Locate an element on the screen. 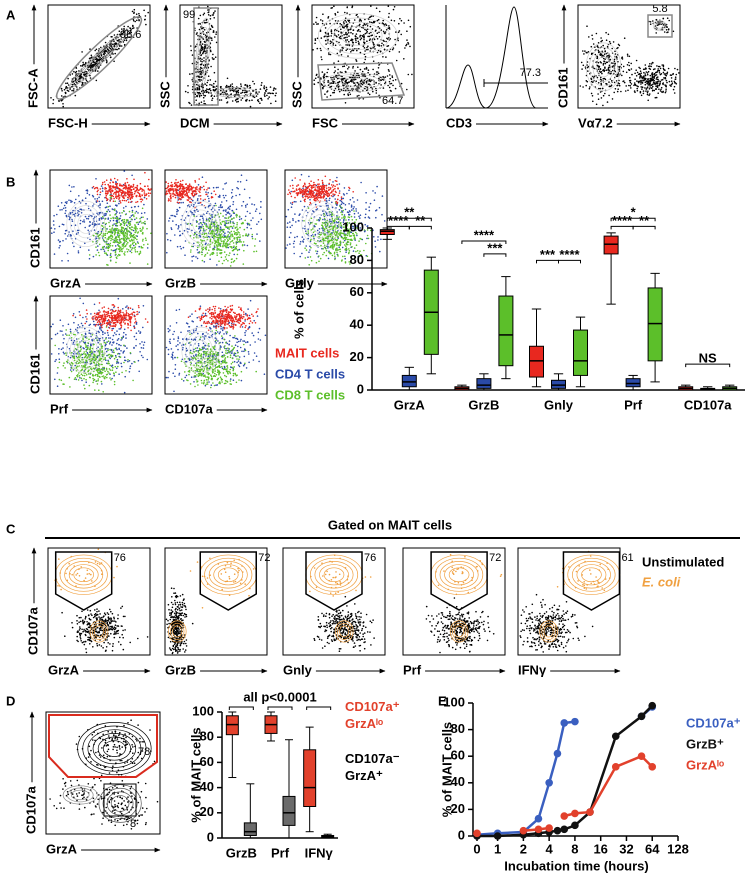 This screenshot has height=875, width=750. y-axis-label: CD161 is located at coordinates (34, 248).